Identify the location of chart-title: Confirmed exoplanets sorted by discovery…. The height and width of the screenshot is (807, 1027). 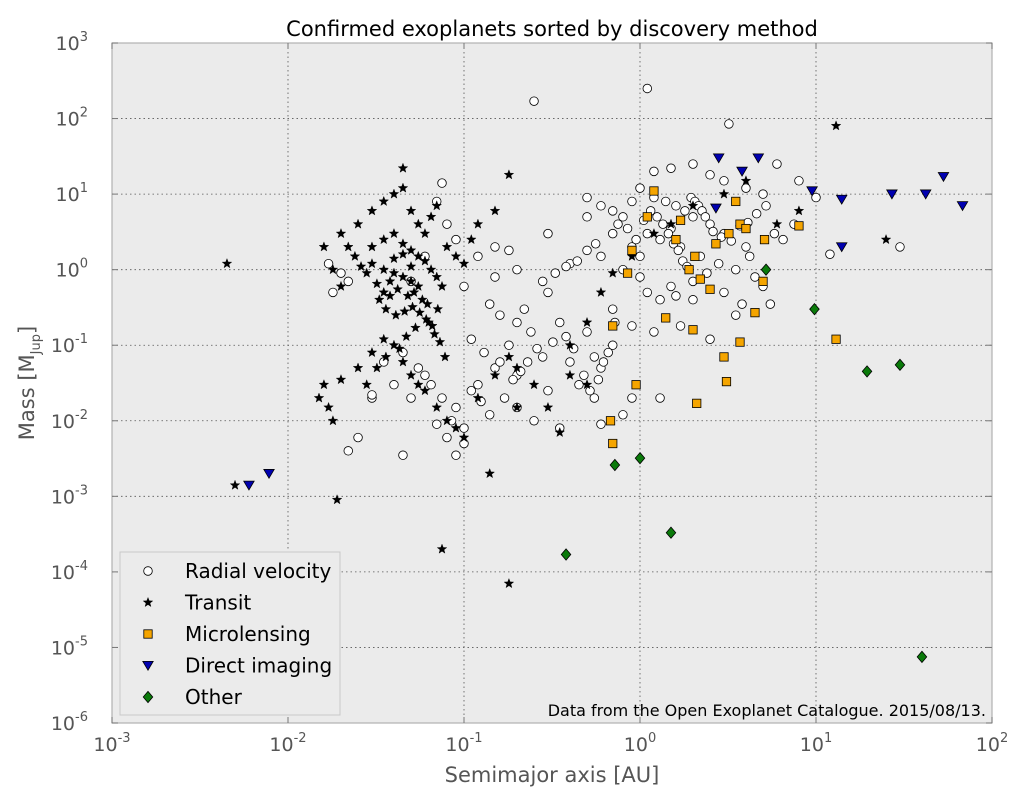
(552, 29).